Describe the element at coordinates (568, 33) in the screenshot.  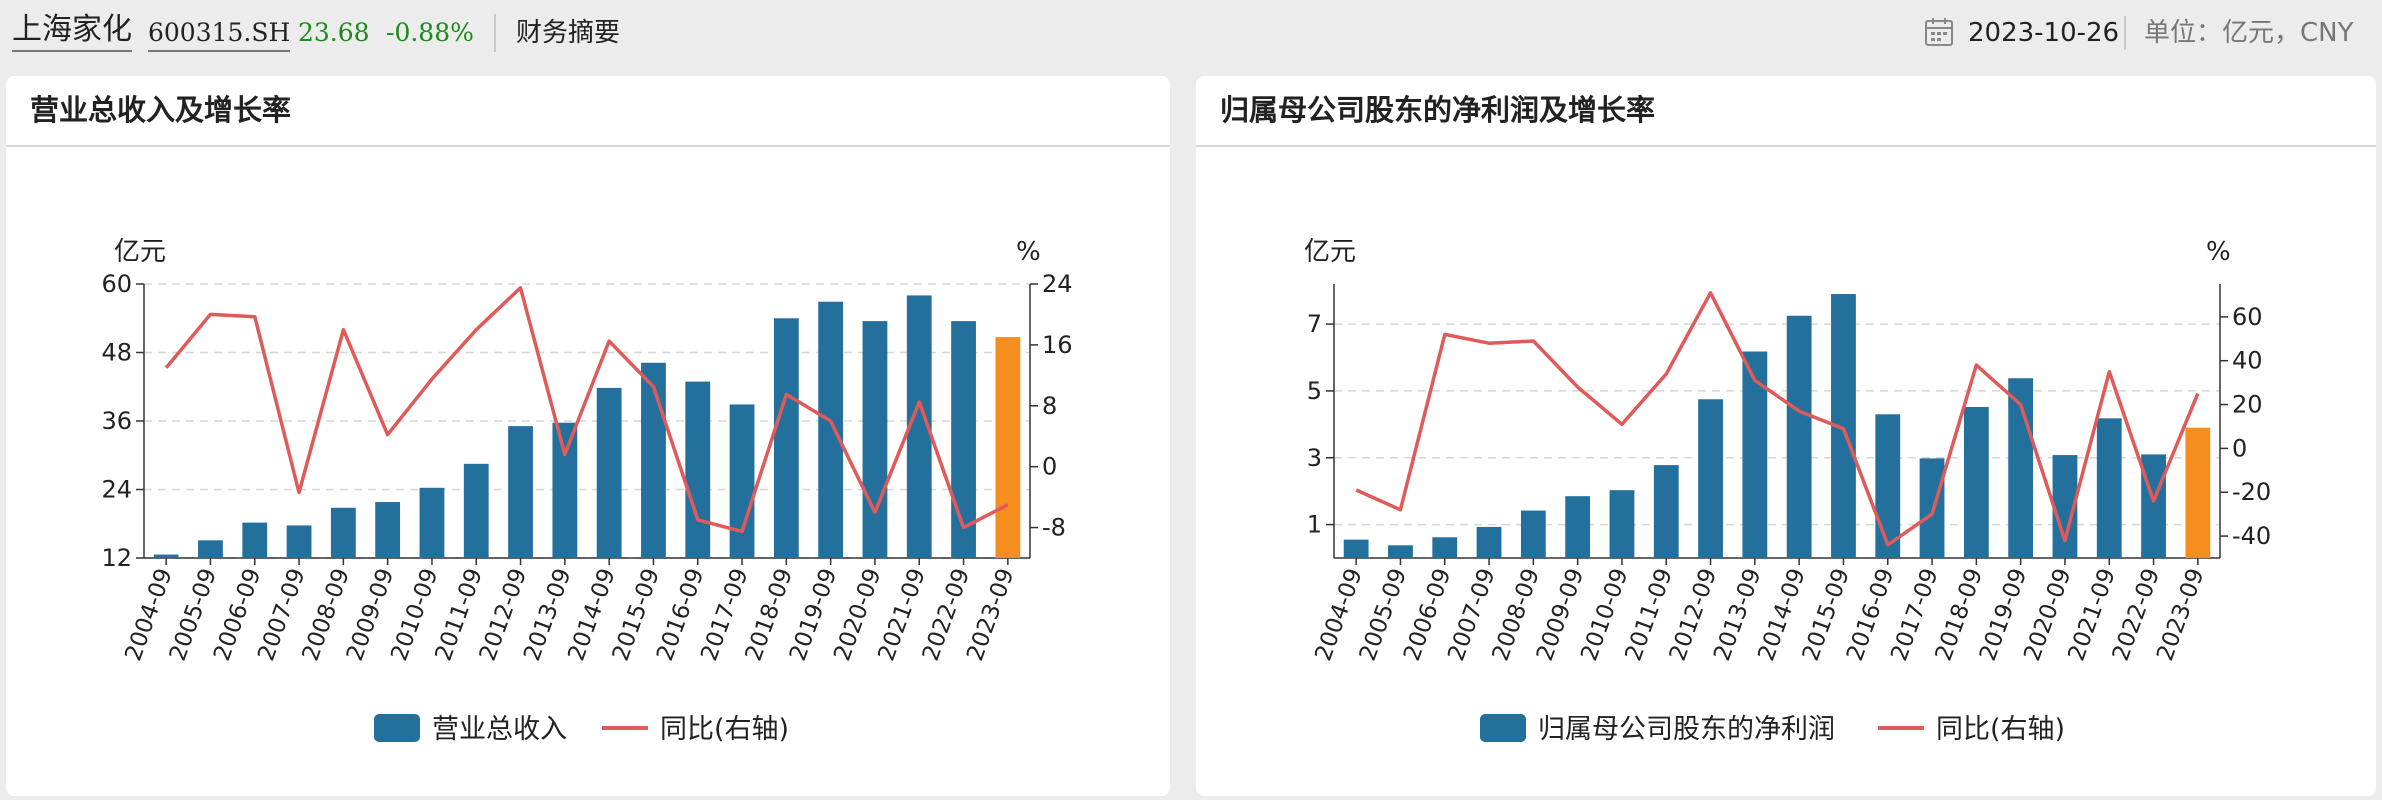
I see `section-label: 财务摘要` at that location.